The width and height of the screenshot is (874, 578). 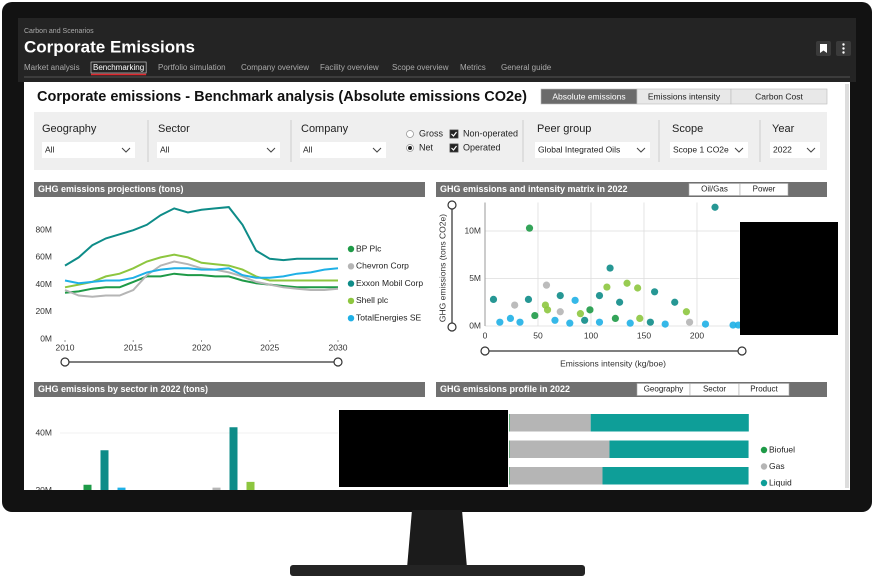 What do you see at coordinates (687, 129) in the screenshot?
I see `filter-label: Scope` at bounding box center [687, 129].